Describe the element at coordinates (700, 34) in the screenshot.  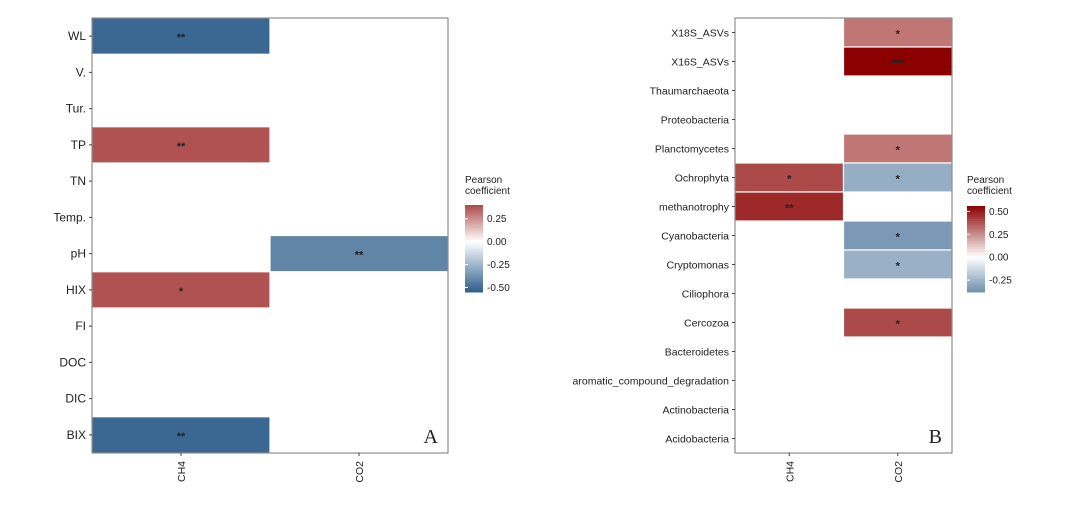
I see `y-tick-label: X18S_ASVs` at that location.